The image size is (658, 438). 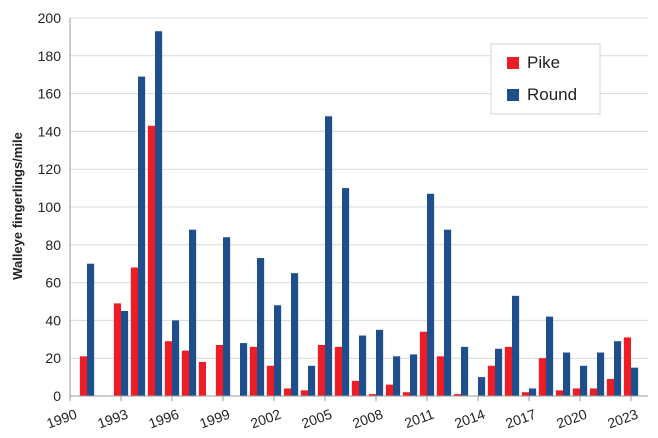 What do you see at coordinates (513, 63) in the screenshot?
I see `legend-swatch-pike` at bounding box center [513, 63].